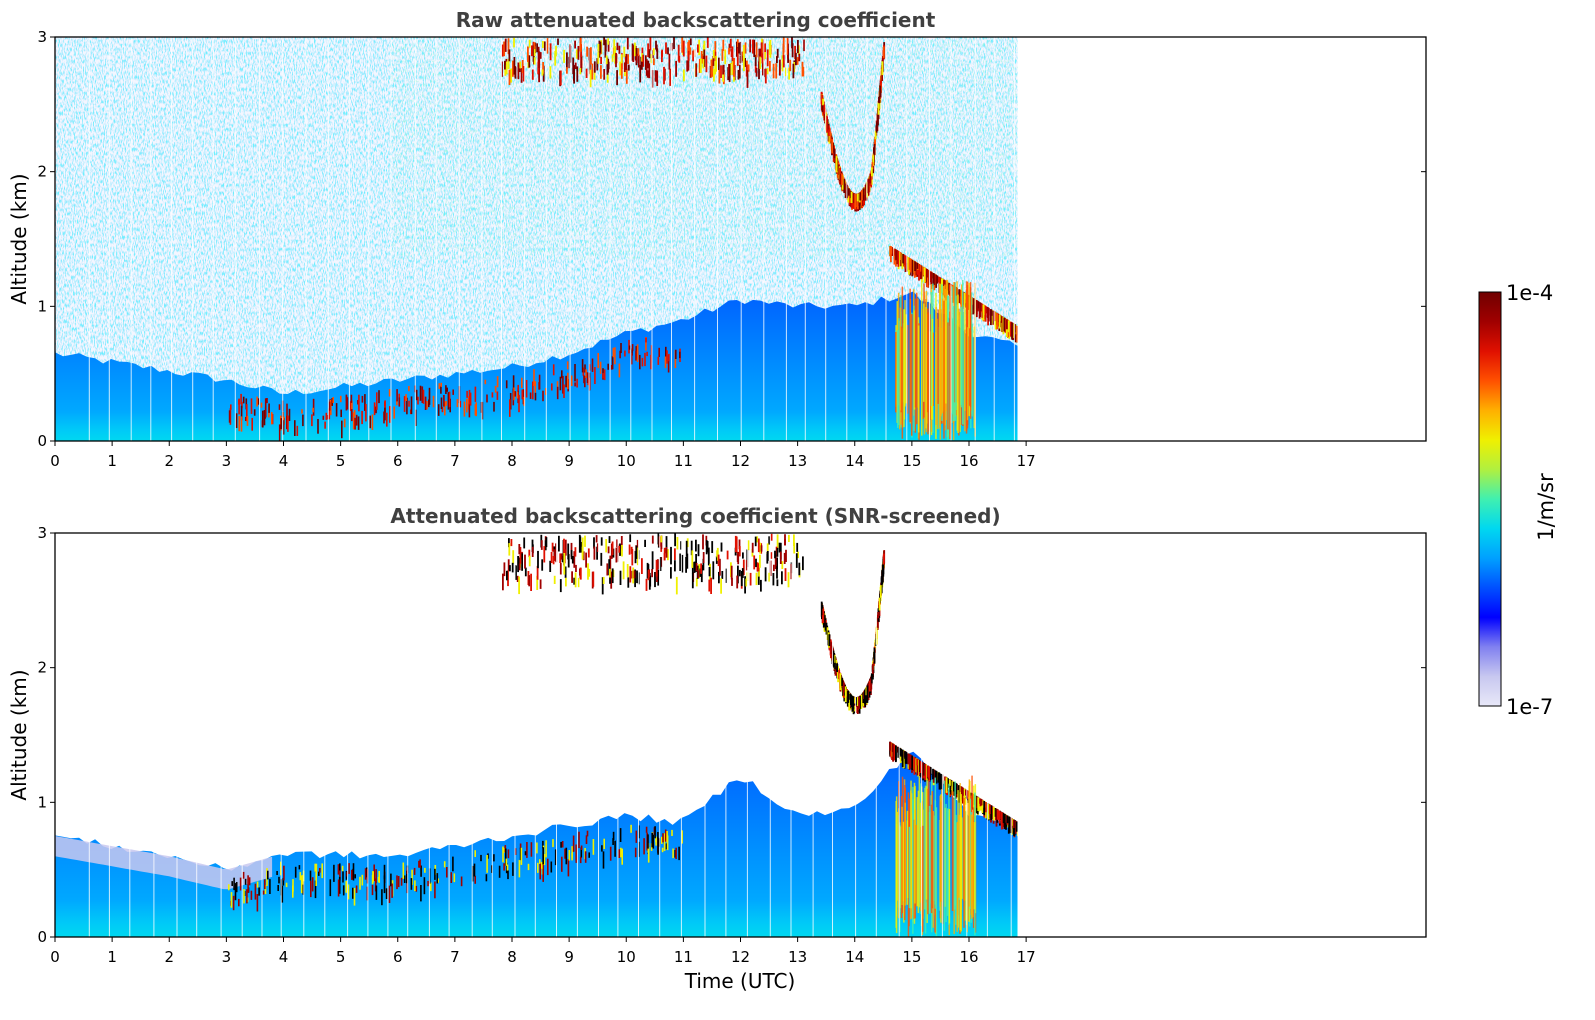 This screenshot has height=1020, width=1595. Describe the element at coordinates (19, 734) in the screenshot. I see `panel-screened-ylabel: Altitude (km)` at that location.